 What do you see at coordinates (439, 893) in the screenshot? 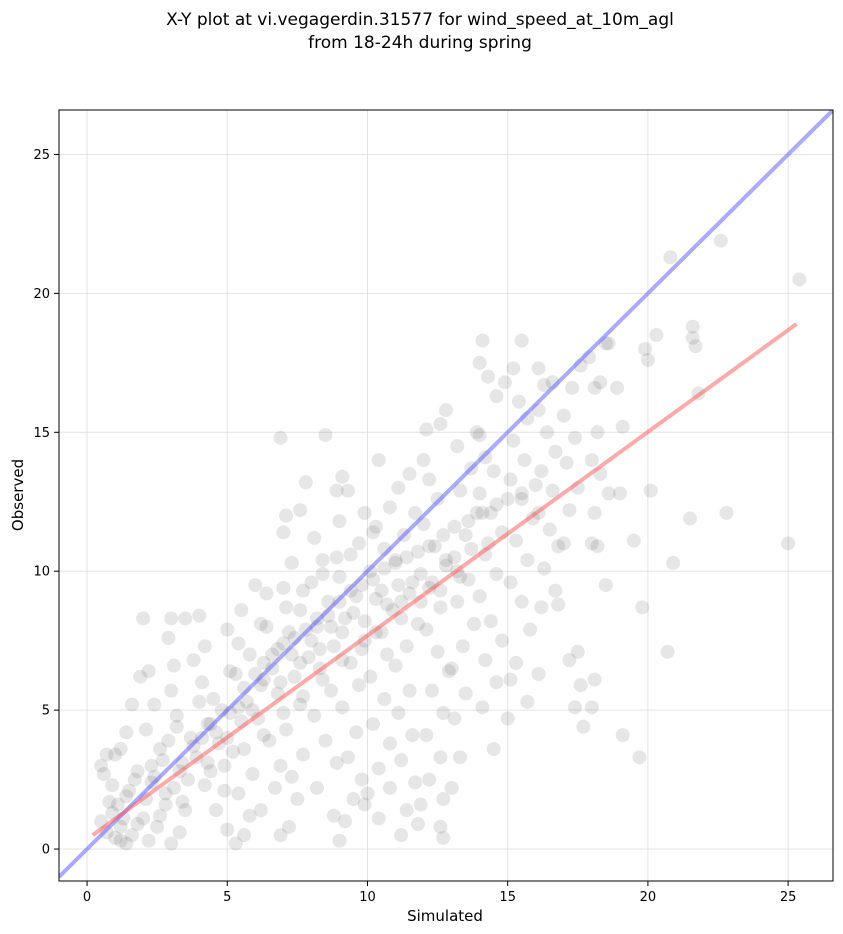
I see `x-axis-ticks: 0 5 10 15 20 25` at bounding box center [439, 893].